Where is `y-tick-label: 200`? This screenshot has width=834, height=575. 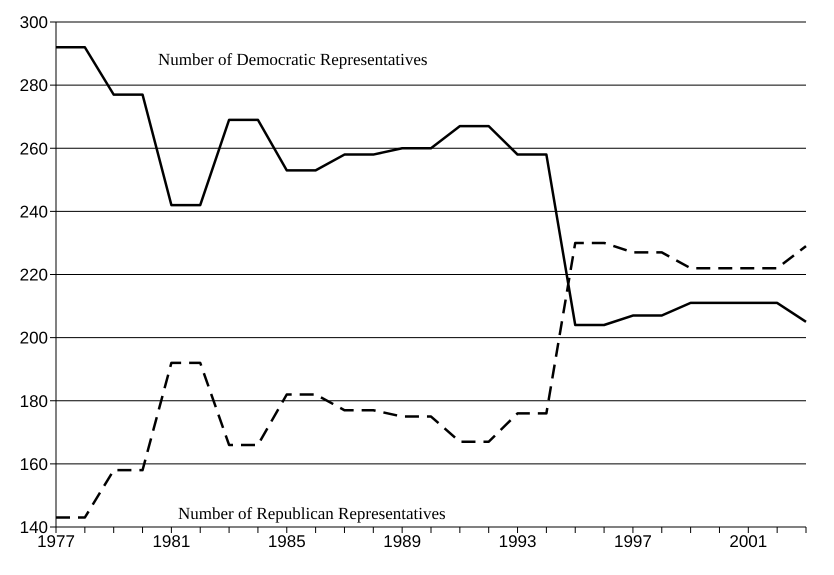 y-tick-label: 200 is located at coordinates (34, 338).